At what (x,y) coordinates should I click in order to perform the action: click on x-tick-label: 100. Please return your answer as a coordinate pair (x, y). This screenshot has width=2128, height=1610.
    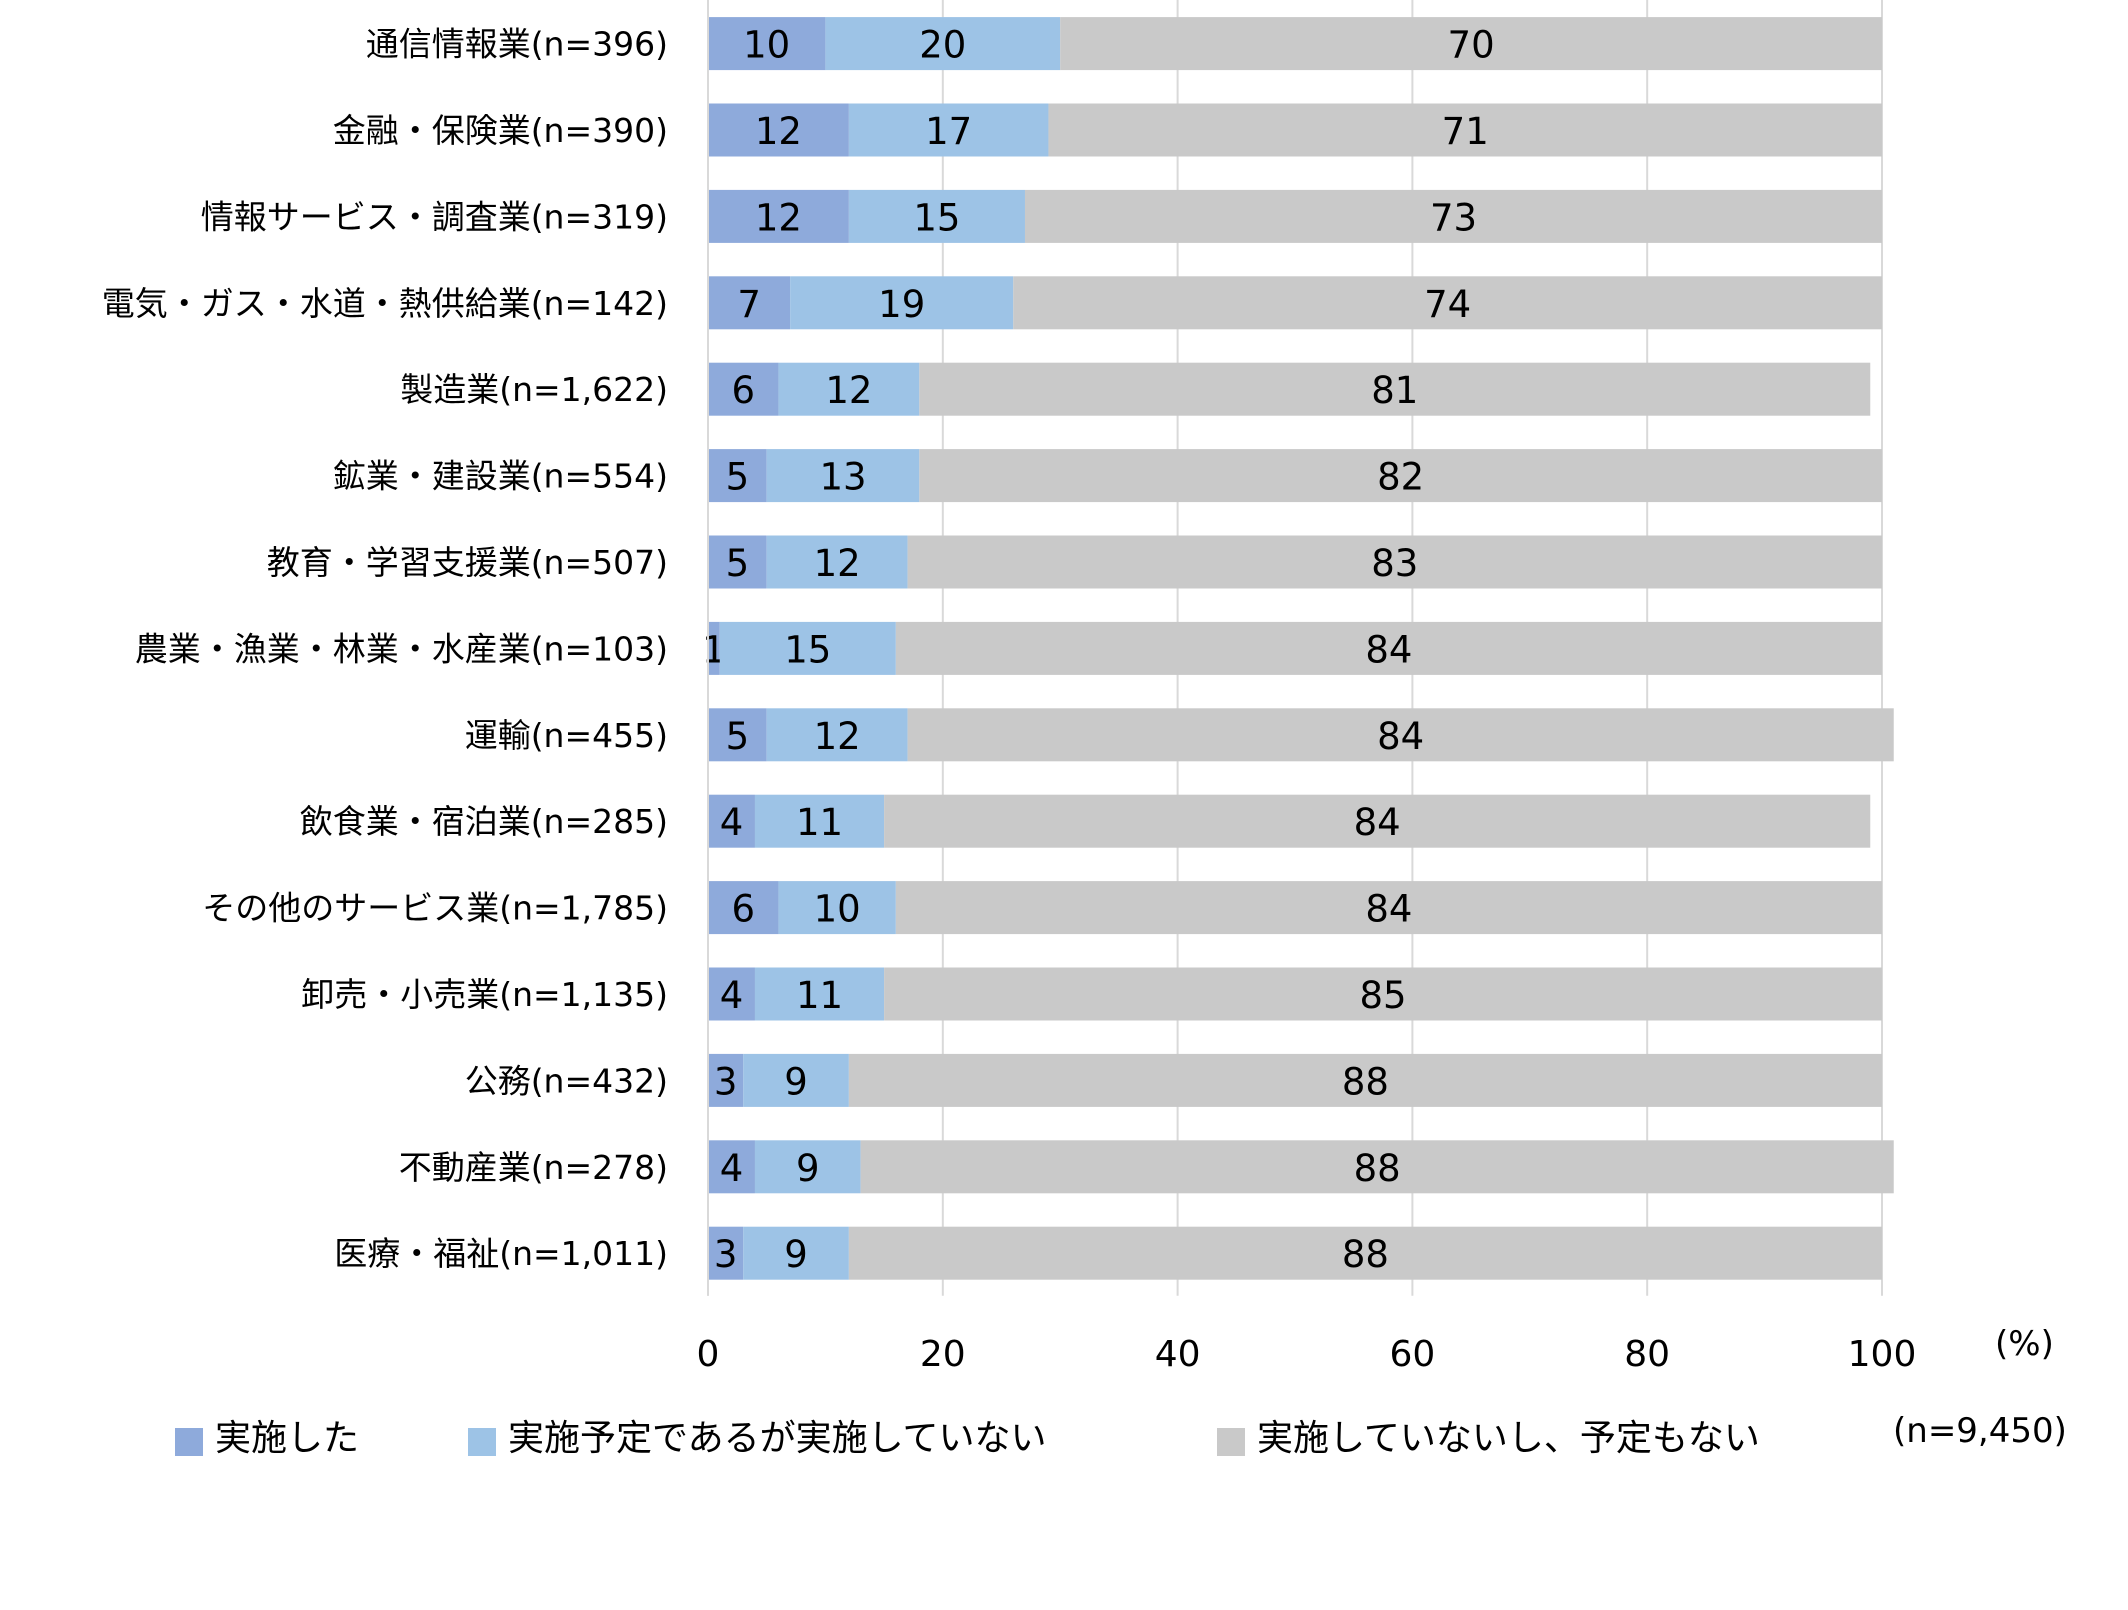
    Looking at the image, I should click on (1882, 1354).